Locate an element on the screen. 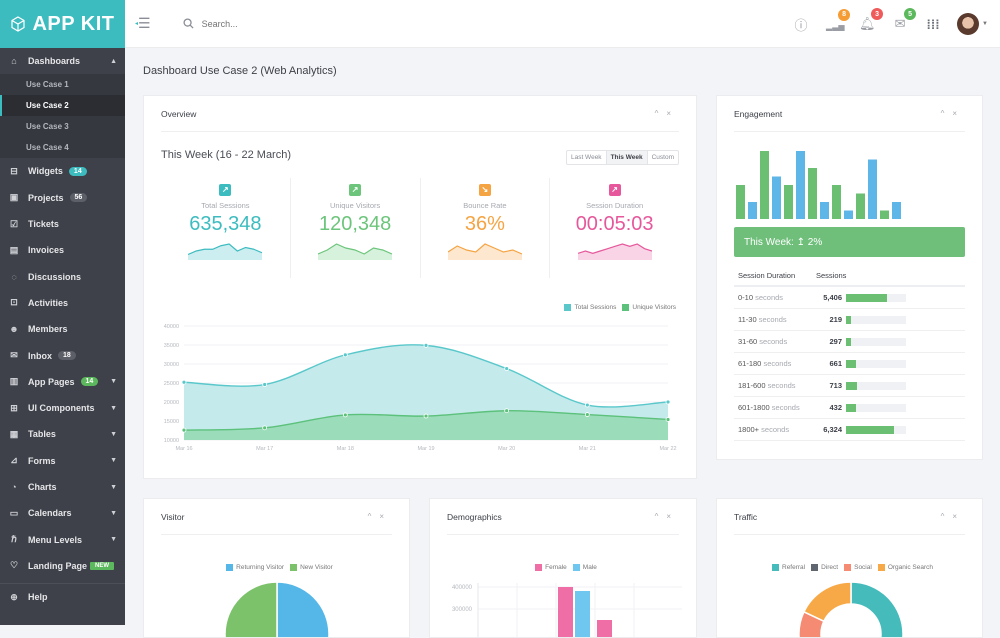 The width and height of the screenshot is (1000, 638). kpi-total-sessions: ↗ Total Sessions 635,348 is located at coordinates (225, 228).